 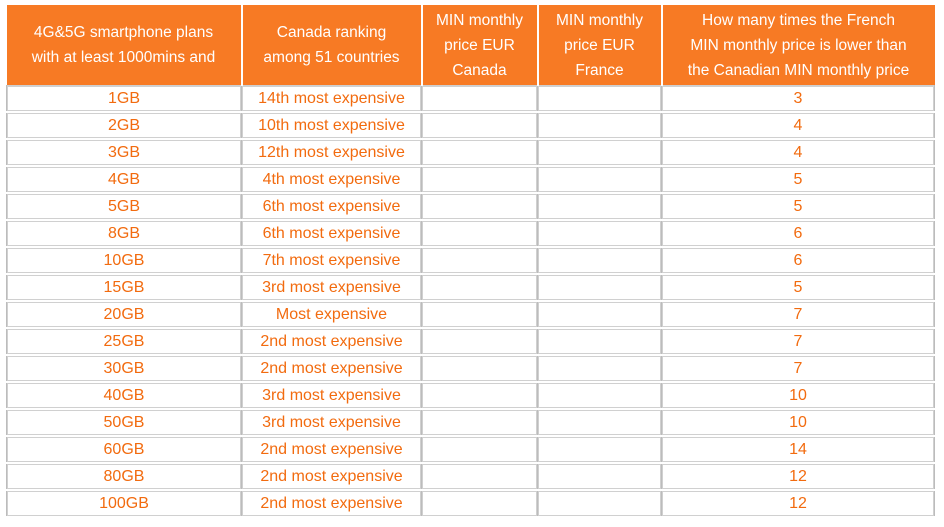 What do you see at coordinates (798, 449) in the screenshot?
I see `times-lower-cell: 14` at bounding box center [798, 449].